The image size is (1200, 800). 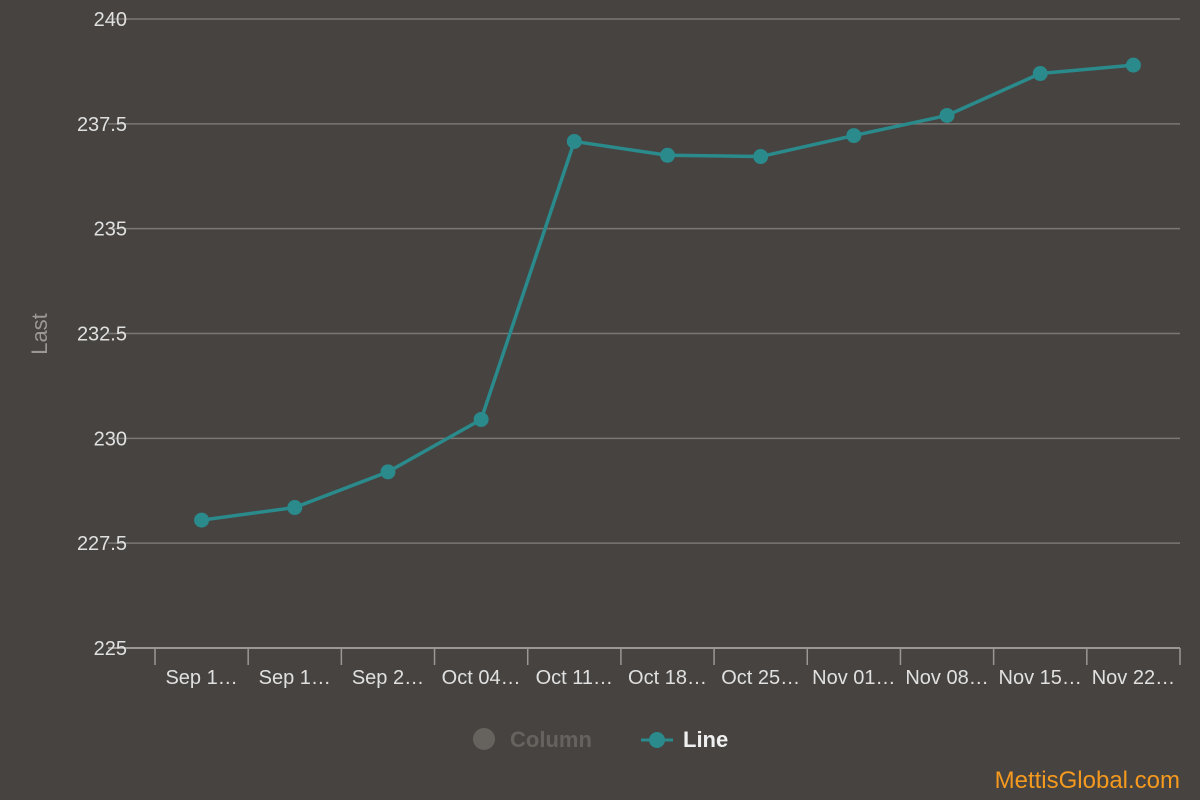 I want to click on y-axis-label: Last, so click(x=39, y=334).